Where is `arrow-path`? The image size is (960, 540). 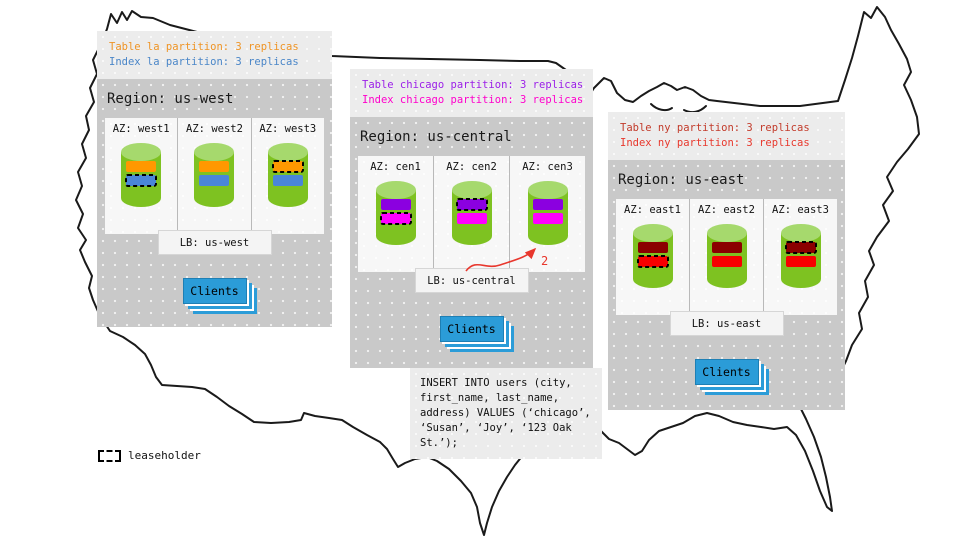 arrow-path is located at coordinates (501, 259).